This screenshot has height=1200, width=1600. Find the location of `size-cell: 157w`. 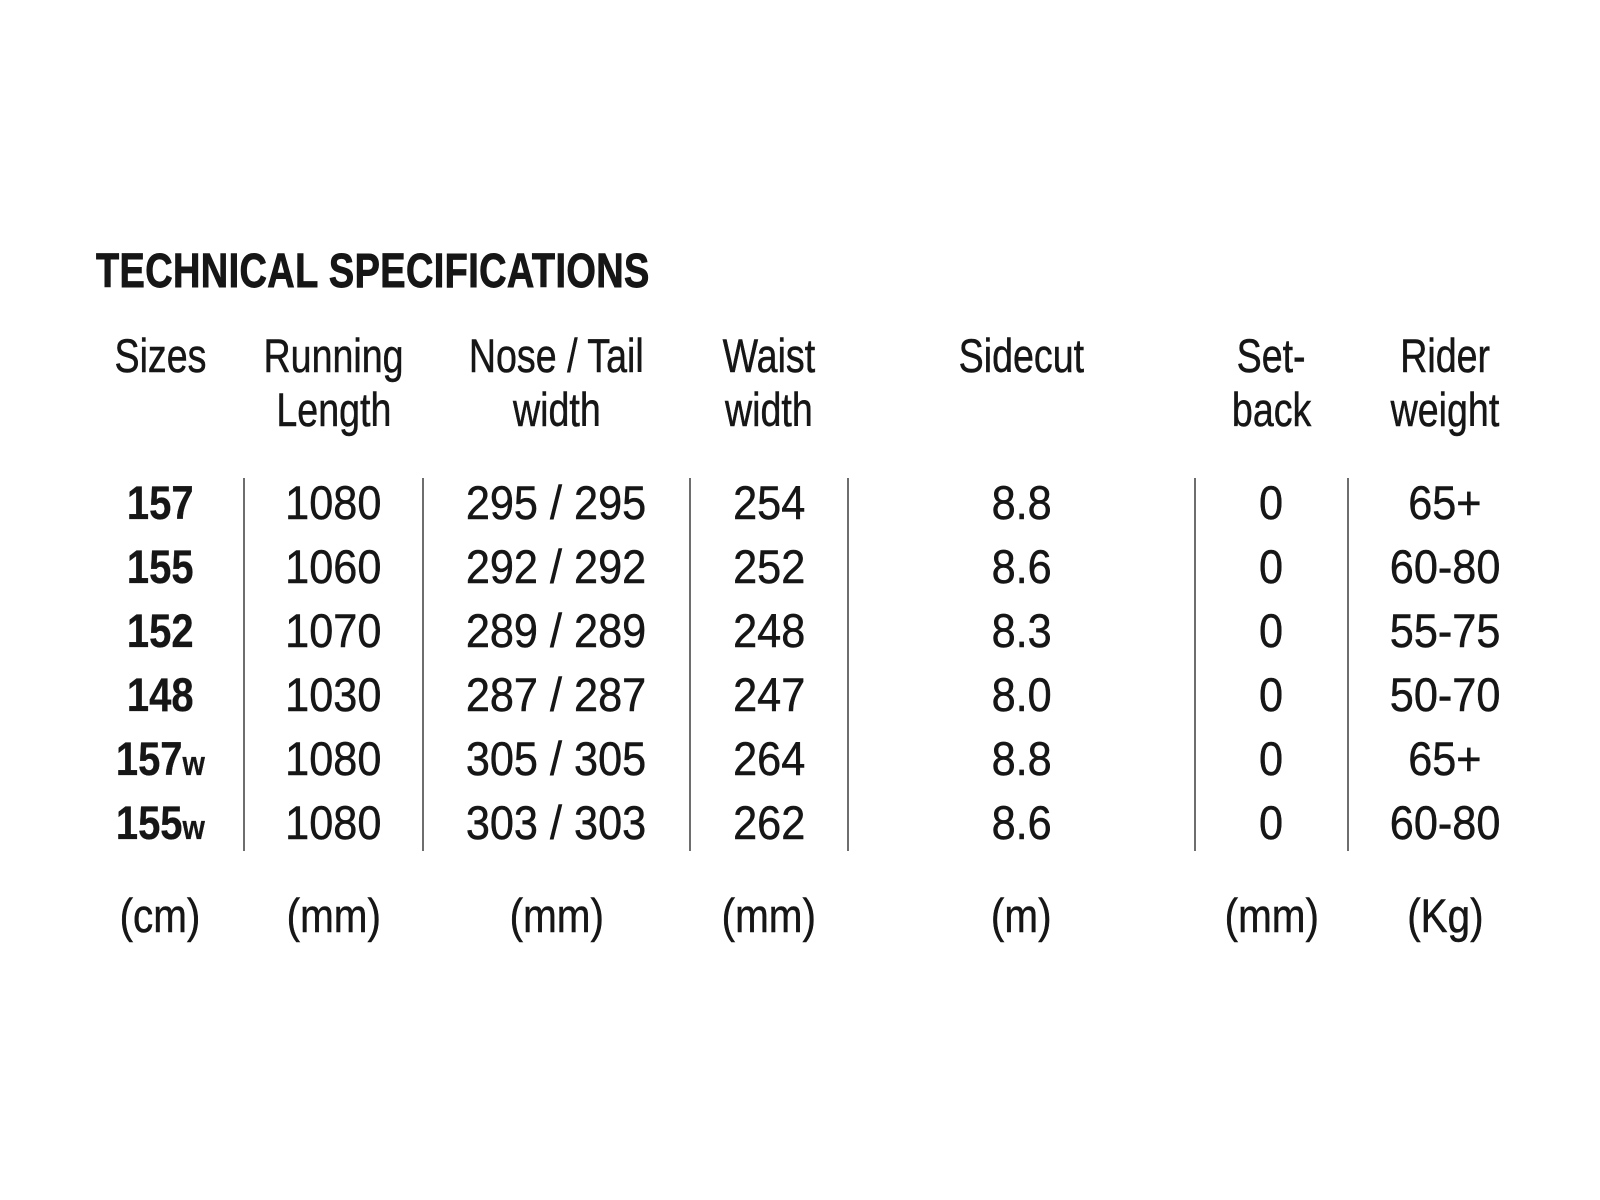

size-cell: 157w is located at coordinates (160, 758).